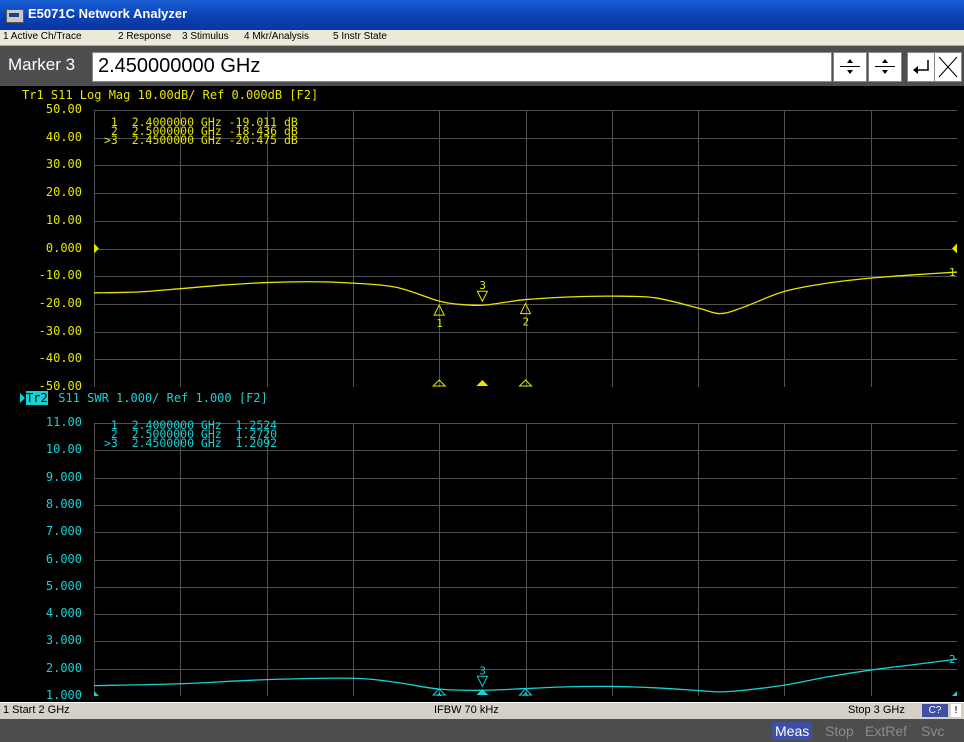 This screenshot has height=742, width=964. Describe the element at coordinates (462, 67) in the screenshot. I see `entry-value-field: 2.450000000 GHz` at that location.